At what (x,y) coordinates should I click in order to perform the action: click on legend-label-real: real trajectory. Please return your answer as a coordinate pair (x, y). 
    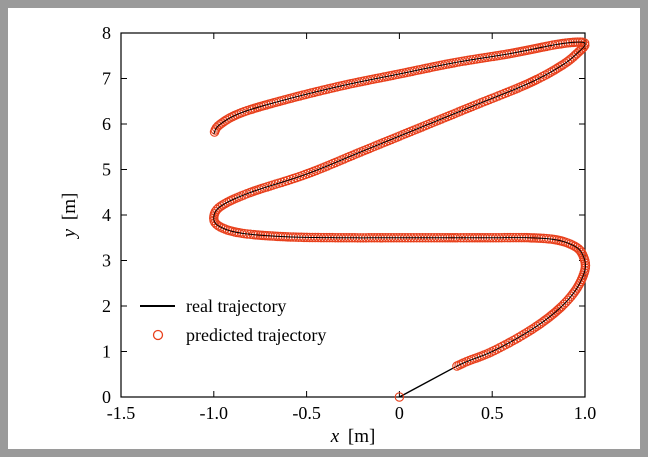
    Looking at the image, I should click on (236, 306).